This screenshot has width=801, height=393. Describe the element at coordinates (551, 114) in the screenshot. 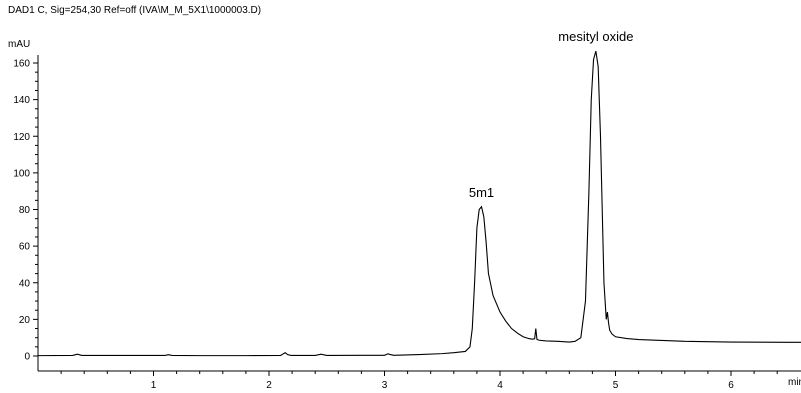

I see `peak-annotations: 5m1 mesityl oxide` at that location.